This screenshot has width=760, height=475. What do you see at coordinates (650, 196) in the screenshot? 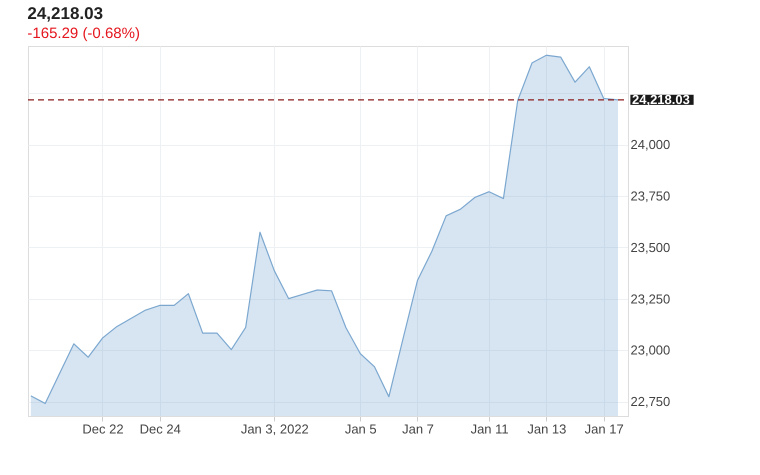
I see `y-tick-label: 23,750` at bounding box center [650, 196].